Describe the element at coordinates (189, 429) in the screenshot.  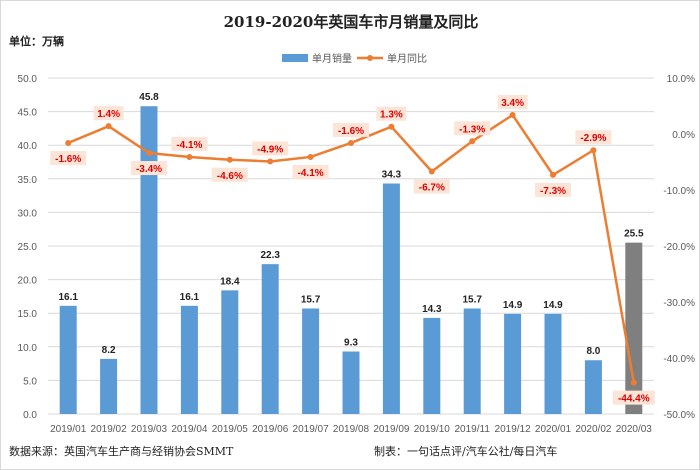
I see `x-axis-tick: 2019/04` at that location.